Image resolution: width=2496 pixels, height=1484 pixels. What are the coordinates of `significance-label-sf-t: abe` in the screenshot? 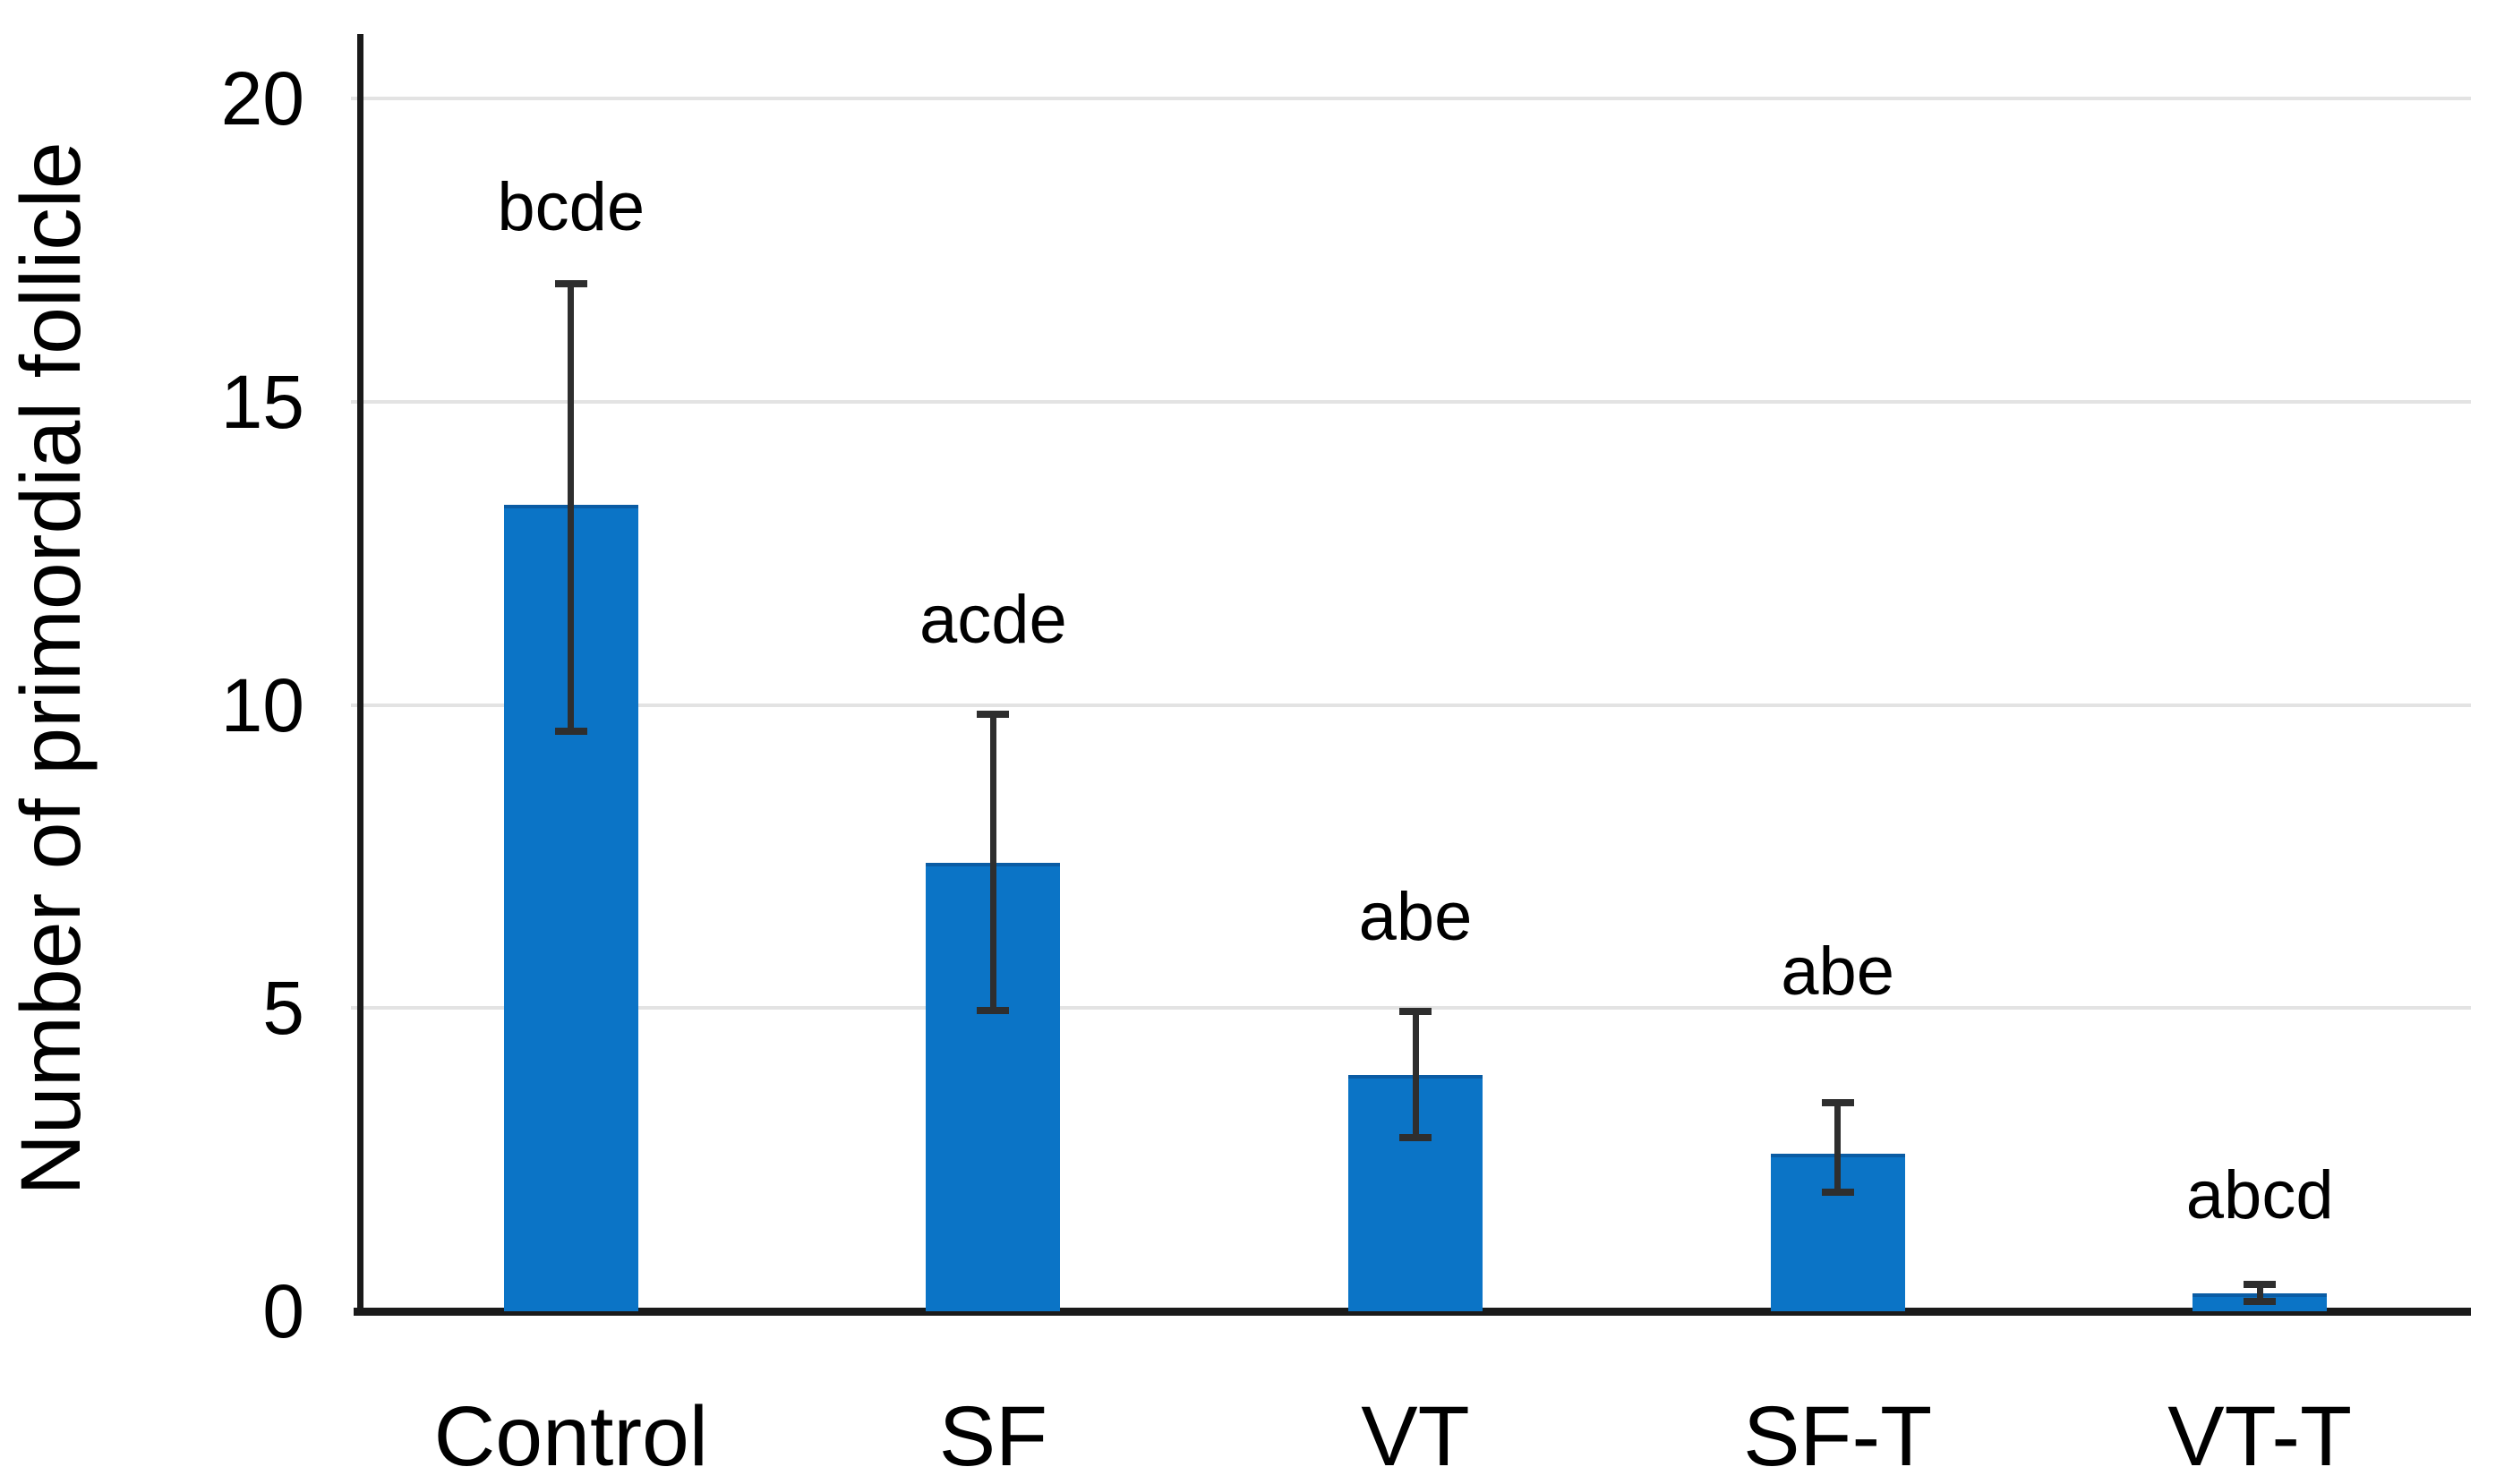 It's located at (1837, 971).